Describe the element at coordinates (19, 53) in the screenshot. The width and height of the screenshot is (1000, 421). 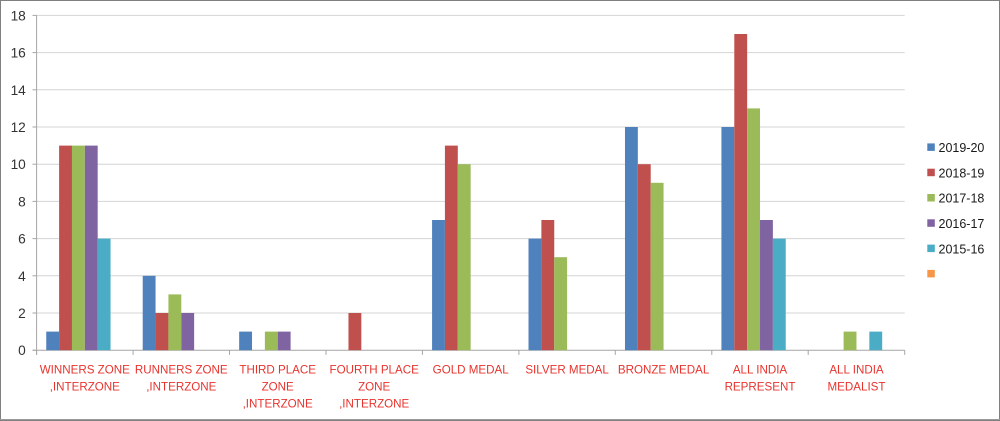
I see `svg-text: 16` at that location.